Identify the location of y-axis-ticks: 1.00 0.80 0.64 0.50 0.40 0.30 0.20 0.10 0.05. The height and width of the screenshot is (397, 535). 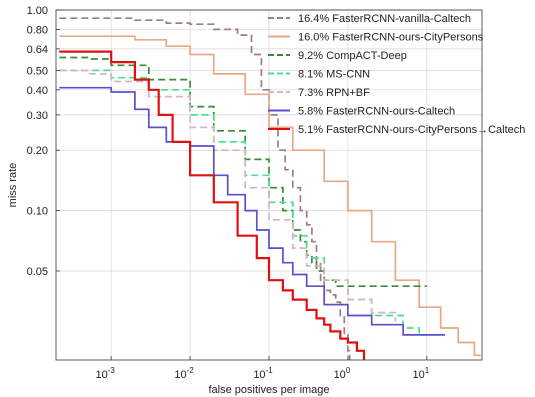
(43, 141).